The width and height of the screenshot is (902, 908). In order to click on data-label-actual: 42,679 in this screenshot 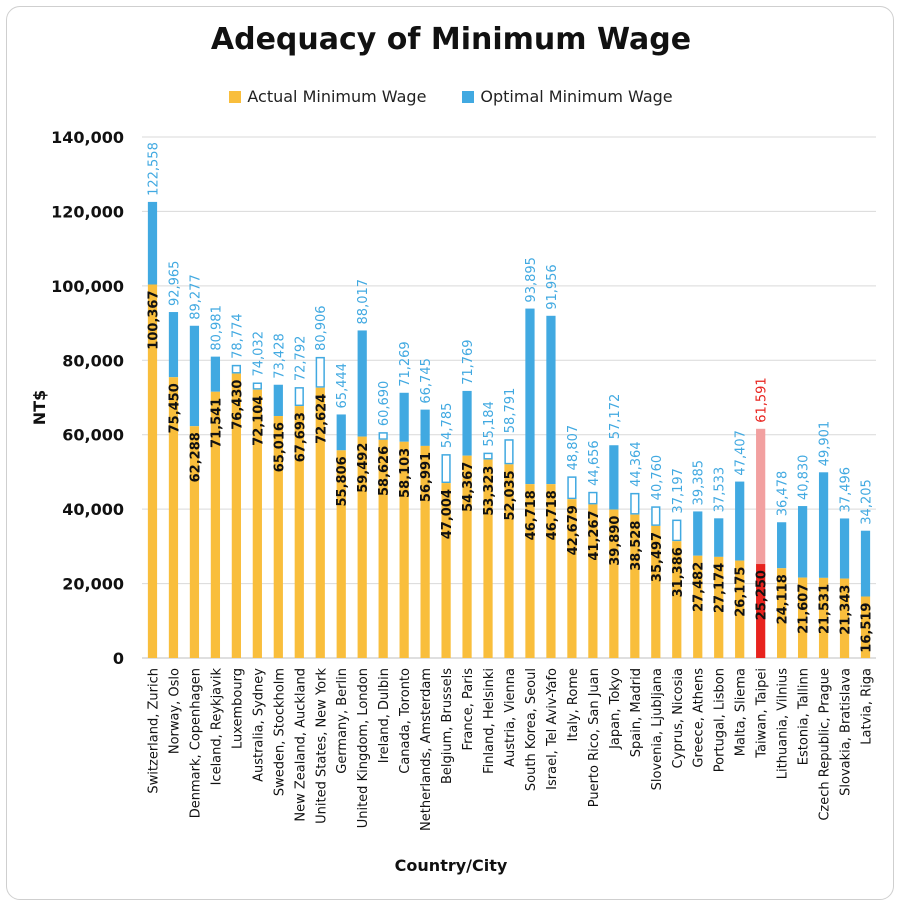, I will do `click(573, 530)`.